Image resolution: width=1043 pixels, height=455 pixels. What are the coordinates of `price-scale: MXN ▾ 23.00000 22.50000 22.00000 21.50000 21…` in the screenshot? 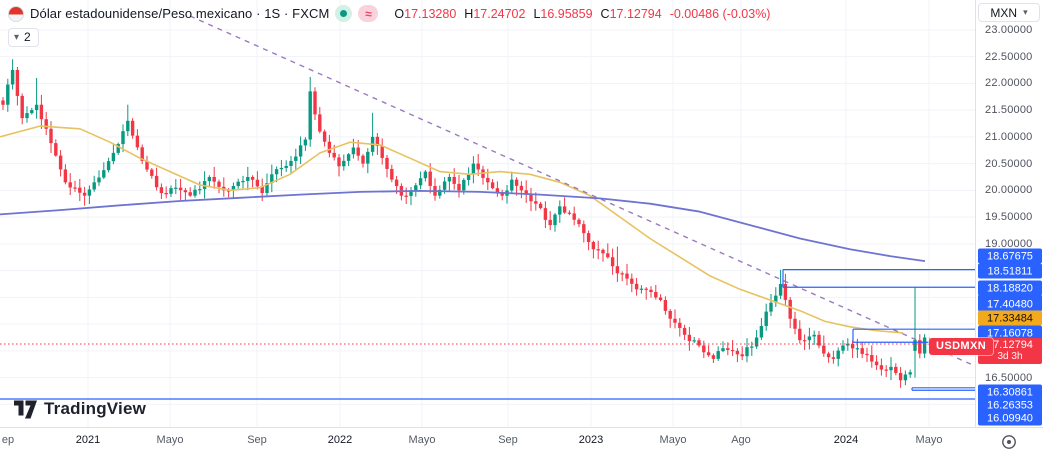 It's located at (1009, 213).